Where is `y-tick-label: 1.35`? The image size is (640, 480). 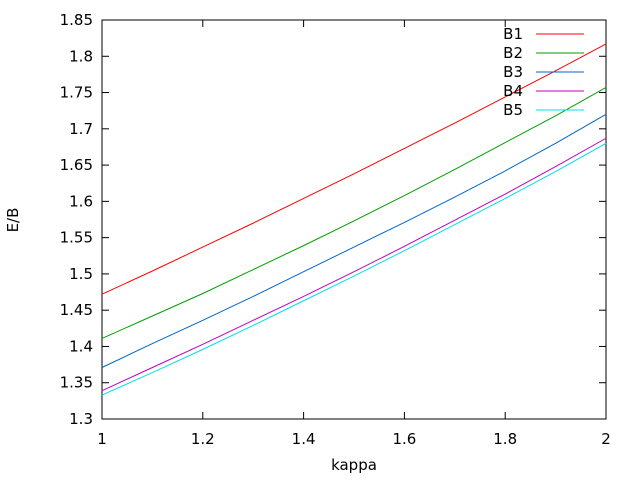 y-tick-label: 1.35 is located at coordinates (76, 383).